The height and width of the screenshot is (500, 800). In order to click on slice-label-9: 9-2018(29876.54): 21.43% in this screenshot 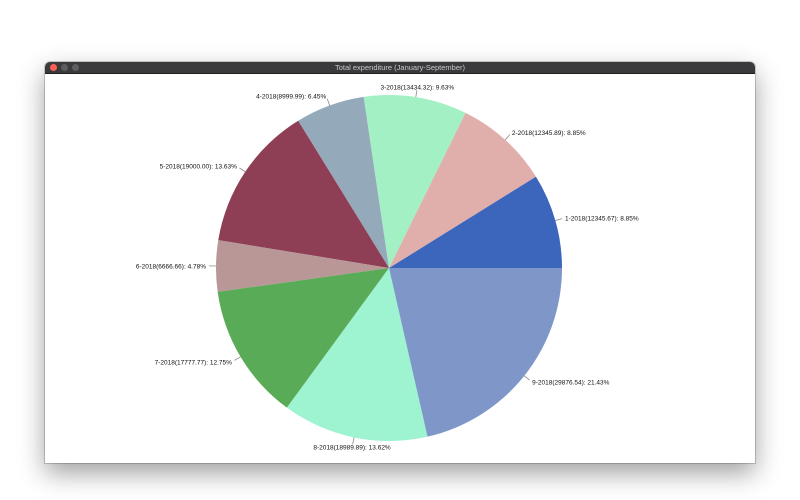, I will do `click(571, 383)`.